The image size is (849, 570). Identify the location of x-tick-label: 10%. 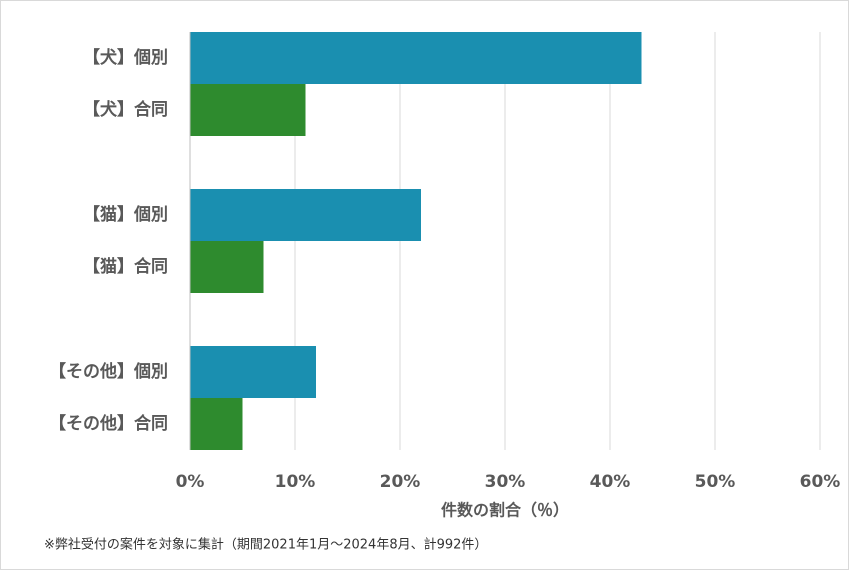
(295, 482).